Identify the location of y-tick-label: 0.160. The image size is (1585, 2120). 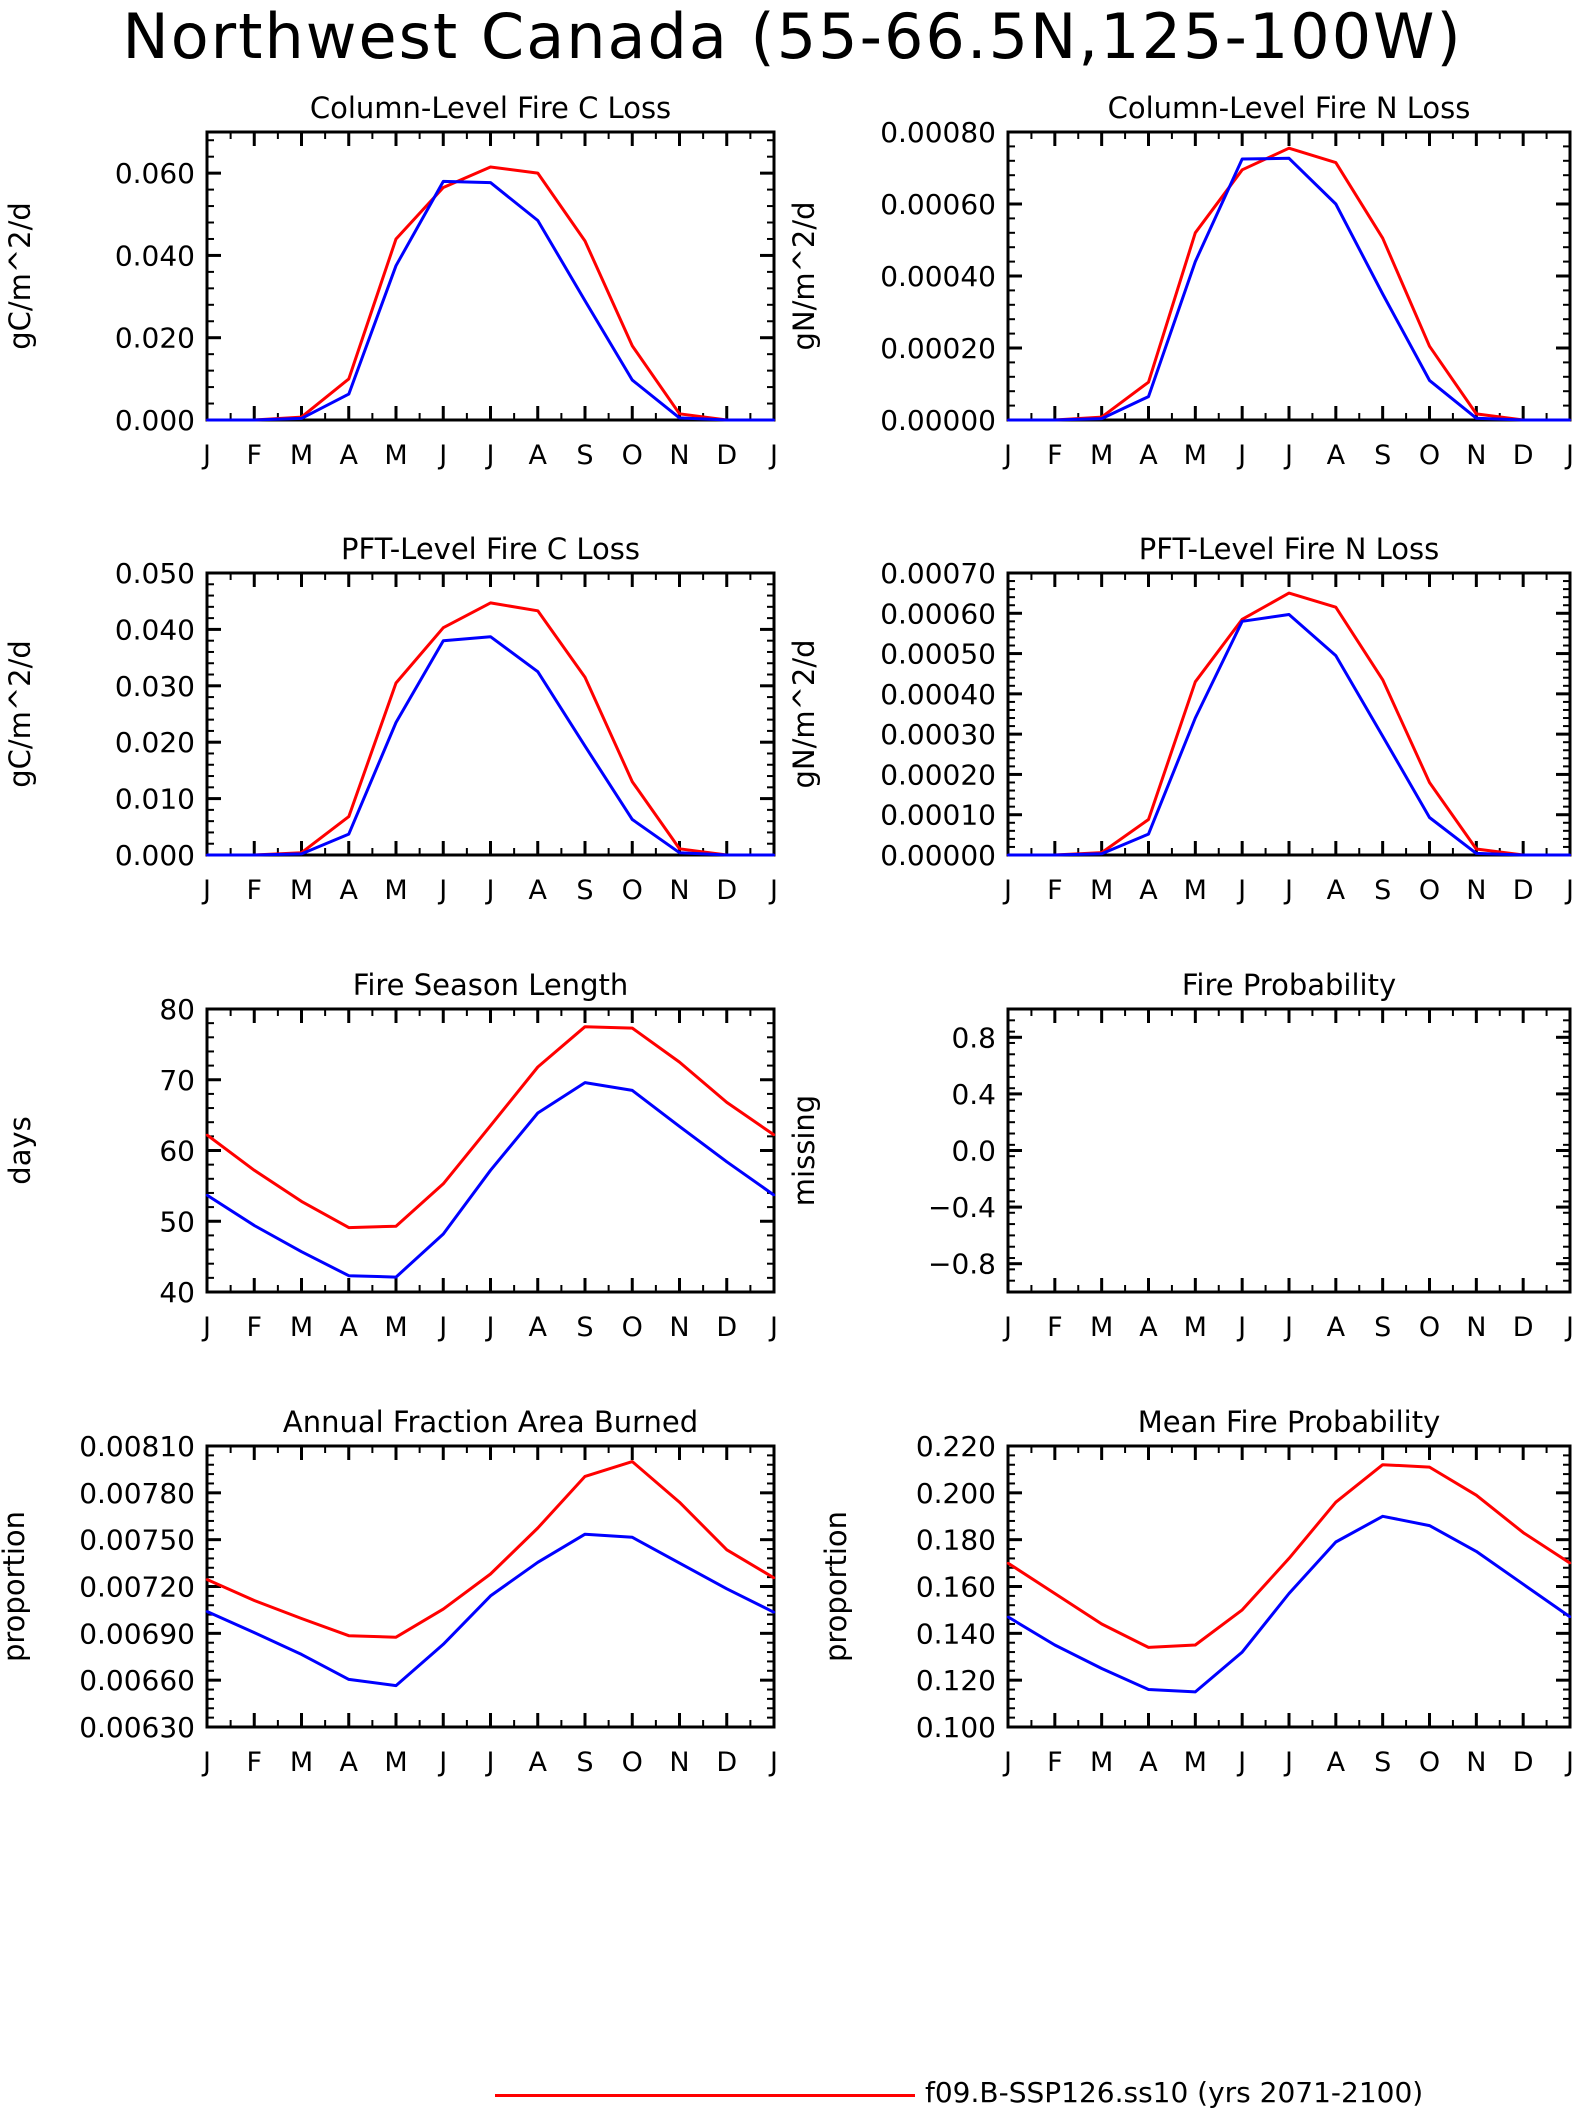
(956, 1587).